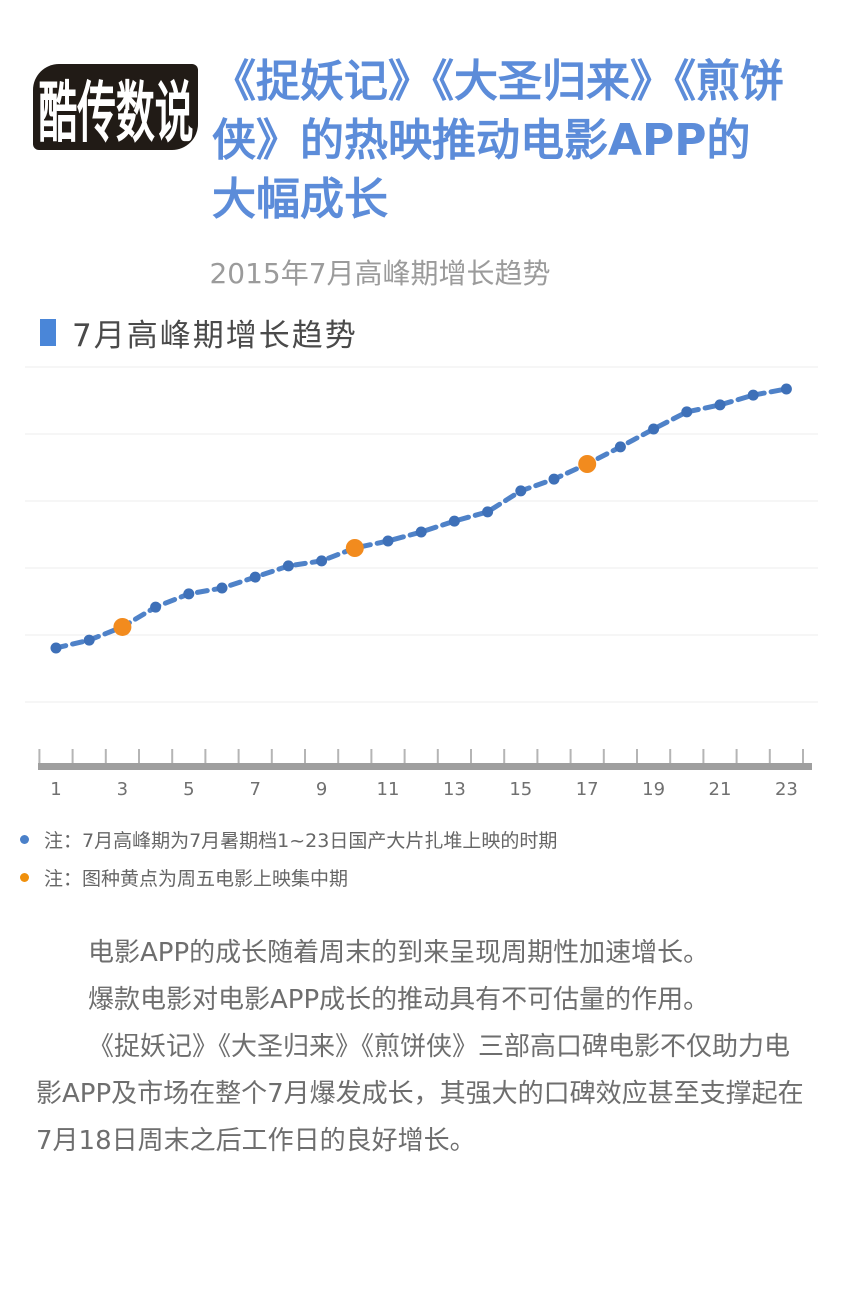 Image resolution: width=847 pixels, height=1302 pixels. What do you see at coordinates (498, 81) in the screenshot?
I see `title-line-1: 《捉妖记》《大圣归来》《煎饼` at bounding box center [498, 81].